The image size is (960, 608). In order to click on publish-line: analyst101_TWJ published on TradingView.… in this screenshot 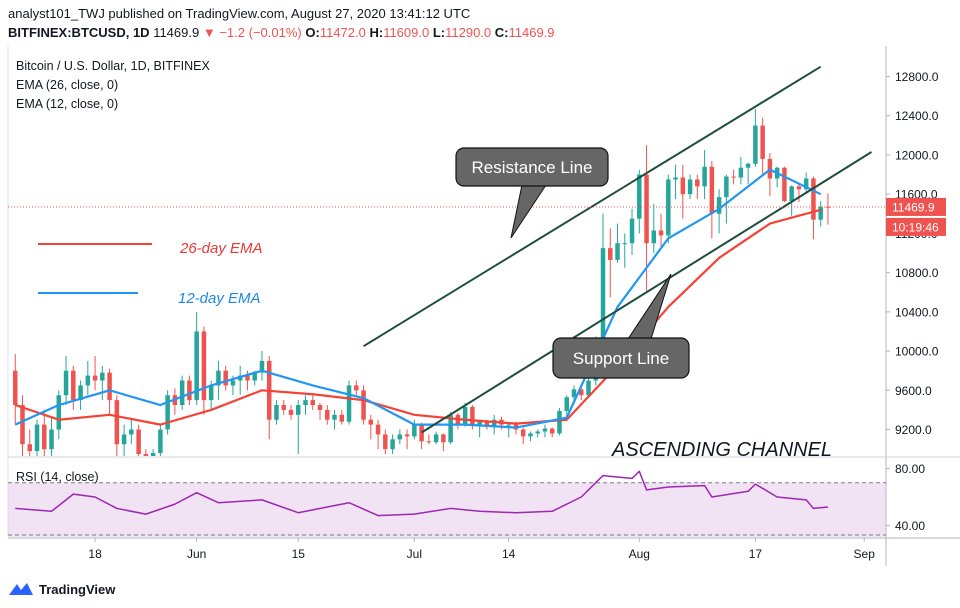, I will do `click(239, 13)`.